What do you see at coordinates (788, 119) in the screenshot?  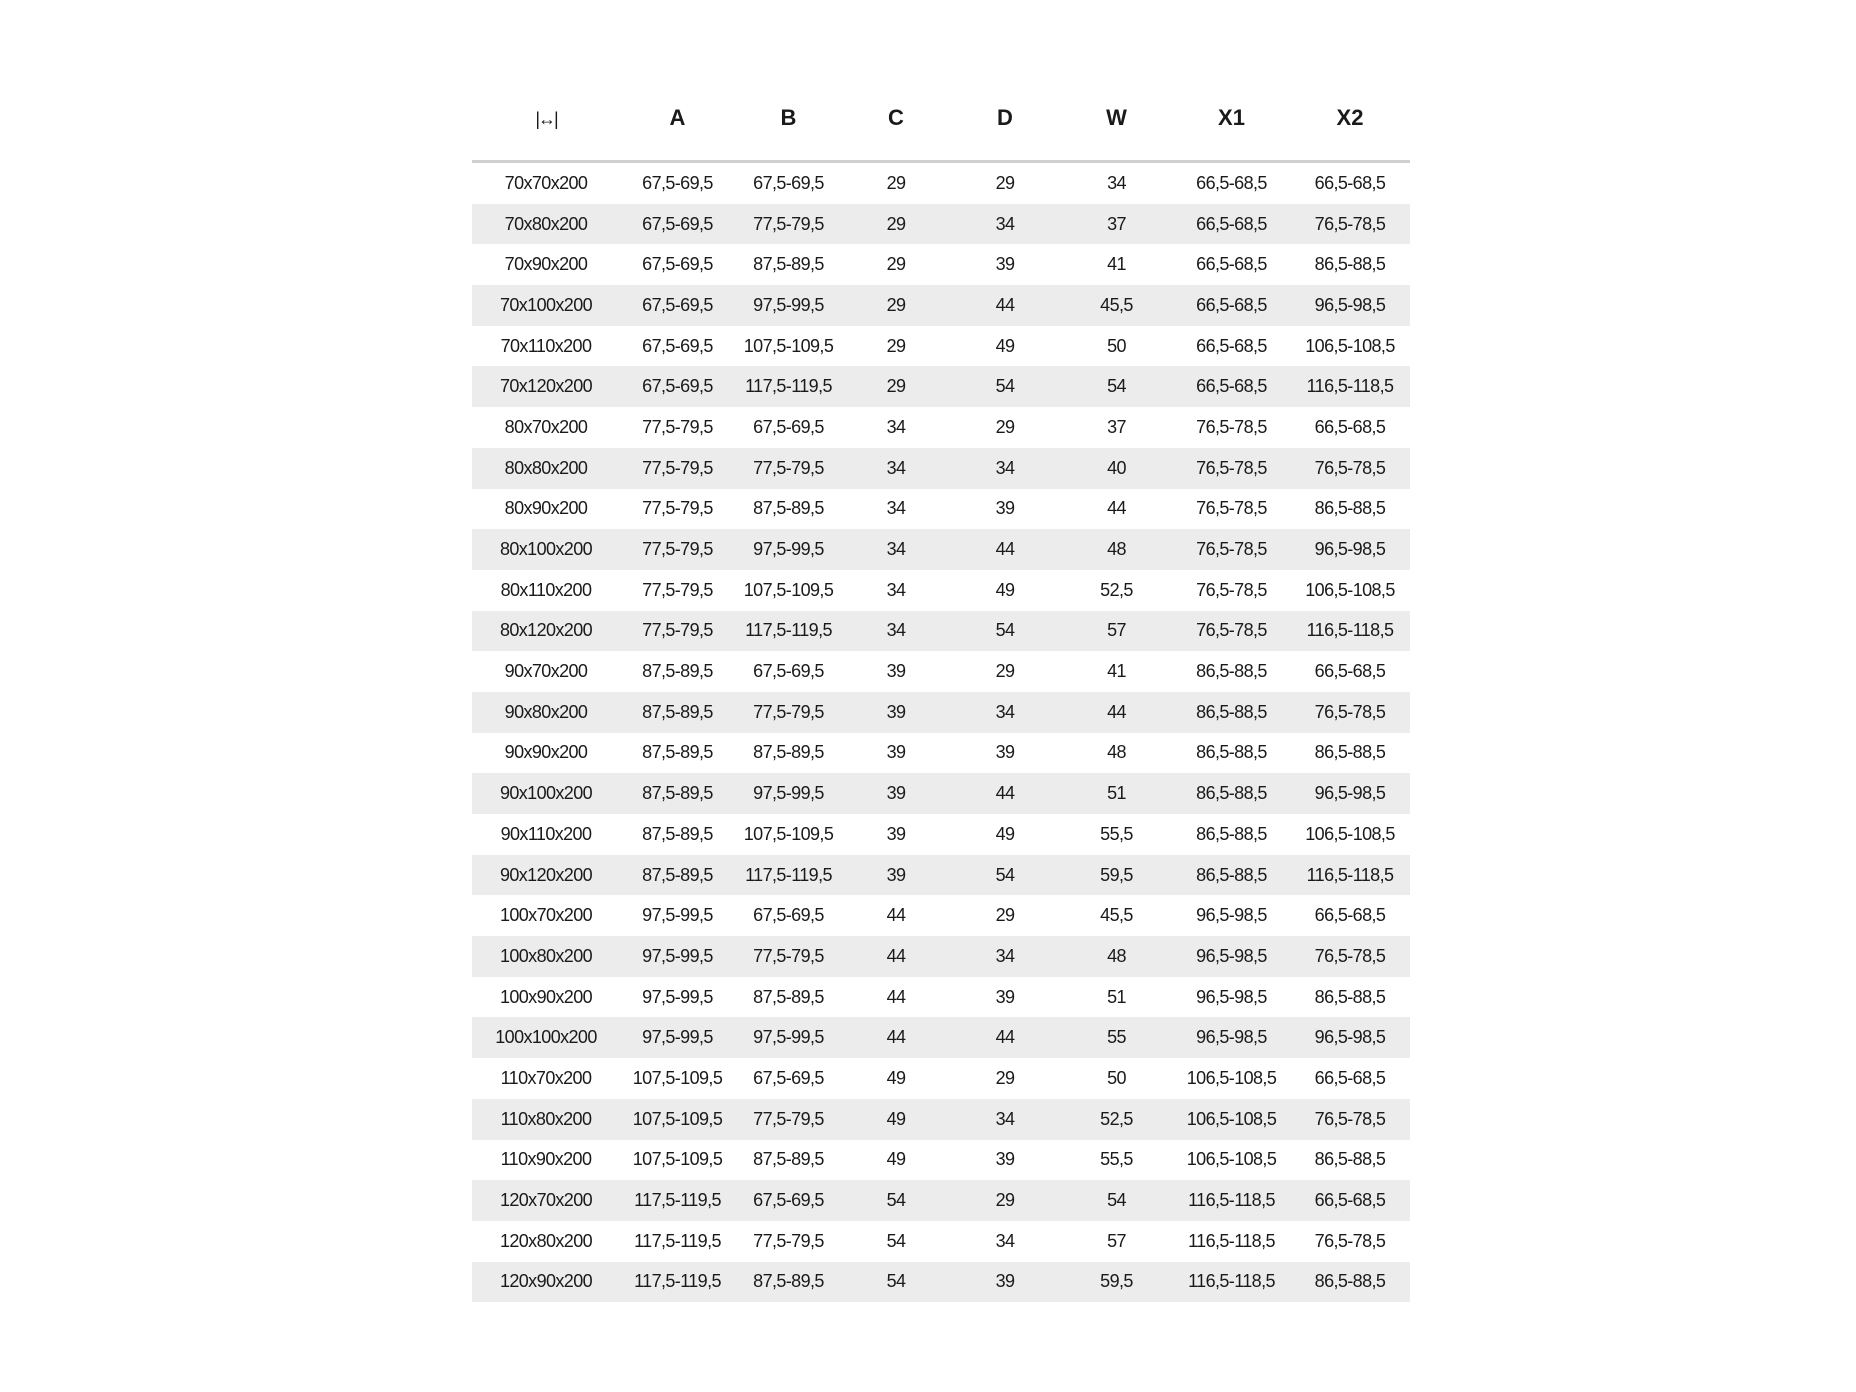 I see `column-header-b: B` at bounding box center [788, 119].